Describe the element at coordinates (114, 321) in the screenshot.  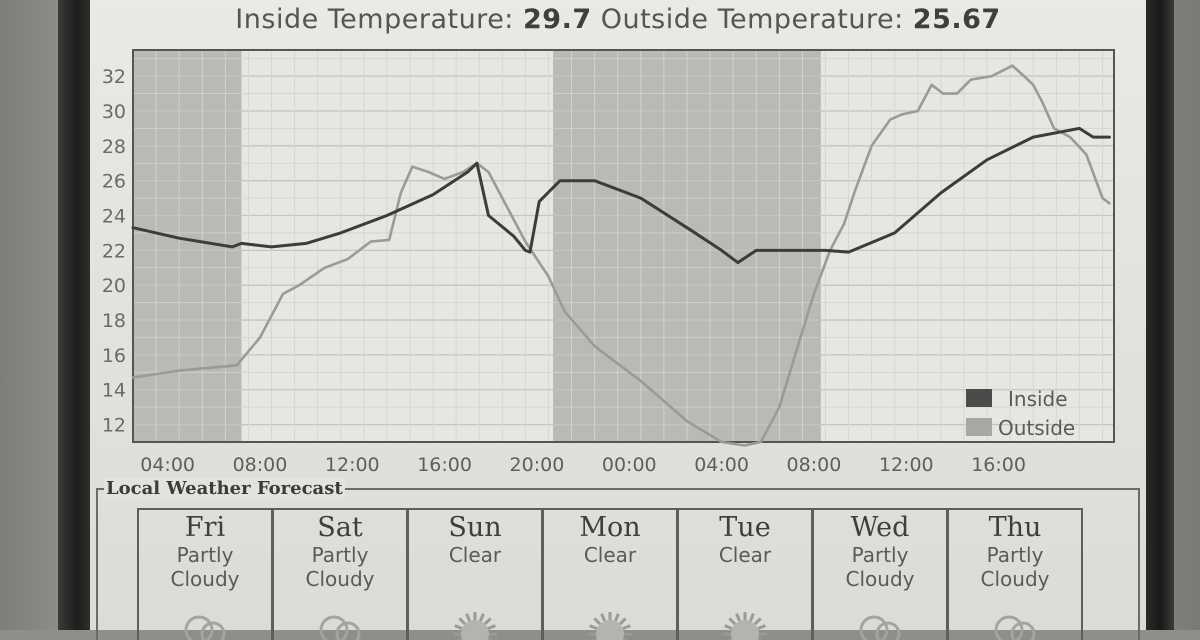
I see `y-tick-label: 18` at that location.